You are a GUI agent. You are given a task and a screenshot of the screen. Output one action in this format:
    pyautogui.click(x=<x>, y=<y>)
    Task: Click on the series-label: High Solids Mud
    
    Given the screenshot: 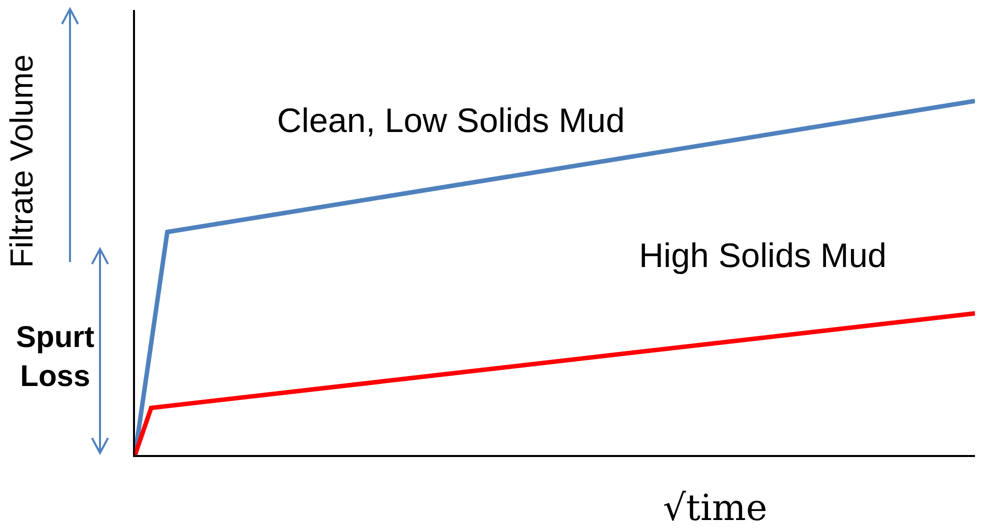 What is the action you would take?
    pyautogui.click(x=763, y=256)
    